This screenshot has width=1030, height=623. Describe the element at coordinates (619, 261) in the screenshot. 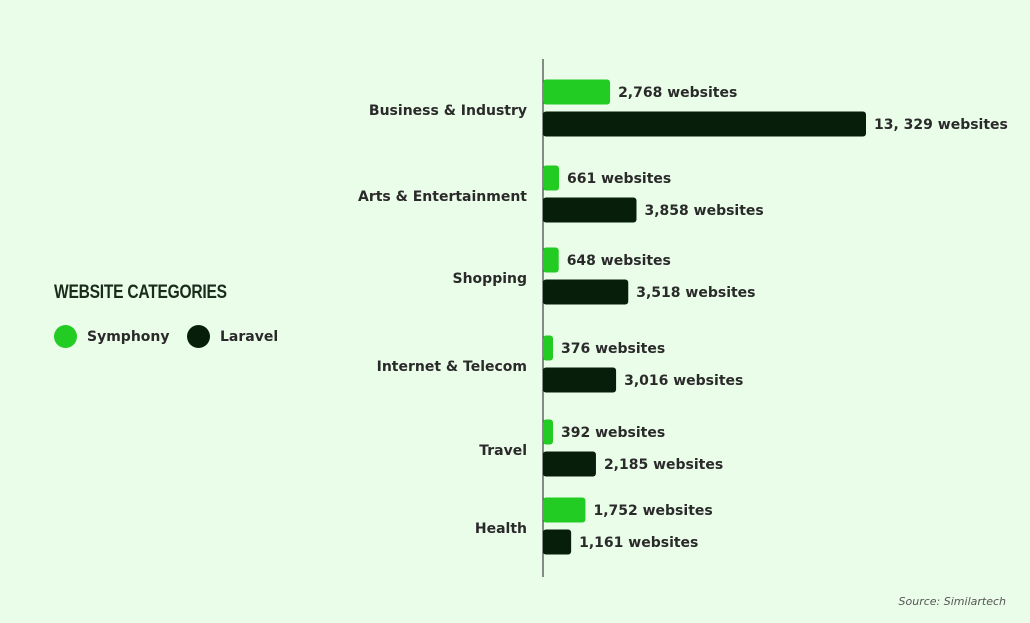

I see `data-label: 648 websites` at that location.